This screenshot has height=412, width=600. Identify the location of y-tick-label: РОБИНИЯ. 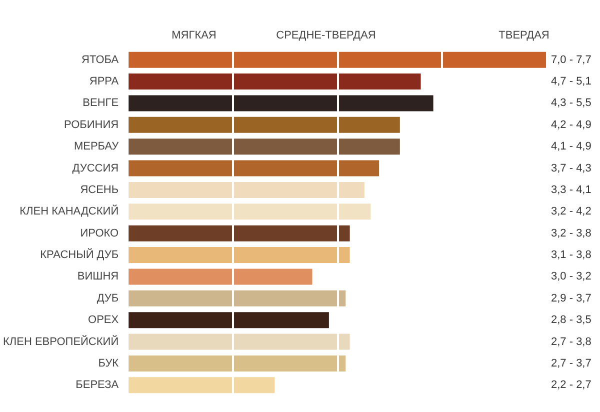
(91, 124).